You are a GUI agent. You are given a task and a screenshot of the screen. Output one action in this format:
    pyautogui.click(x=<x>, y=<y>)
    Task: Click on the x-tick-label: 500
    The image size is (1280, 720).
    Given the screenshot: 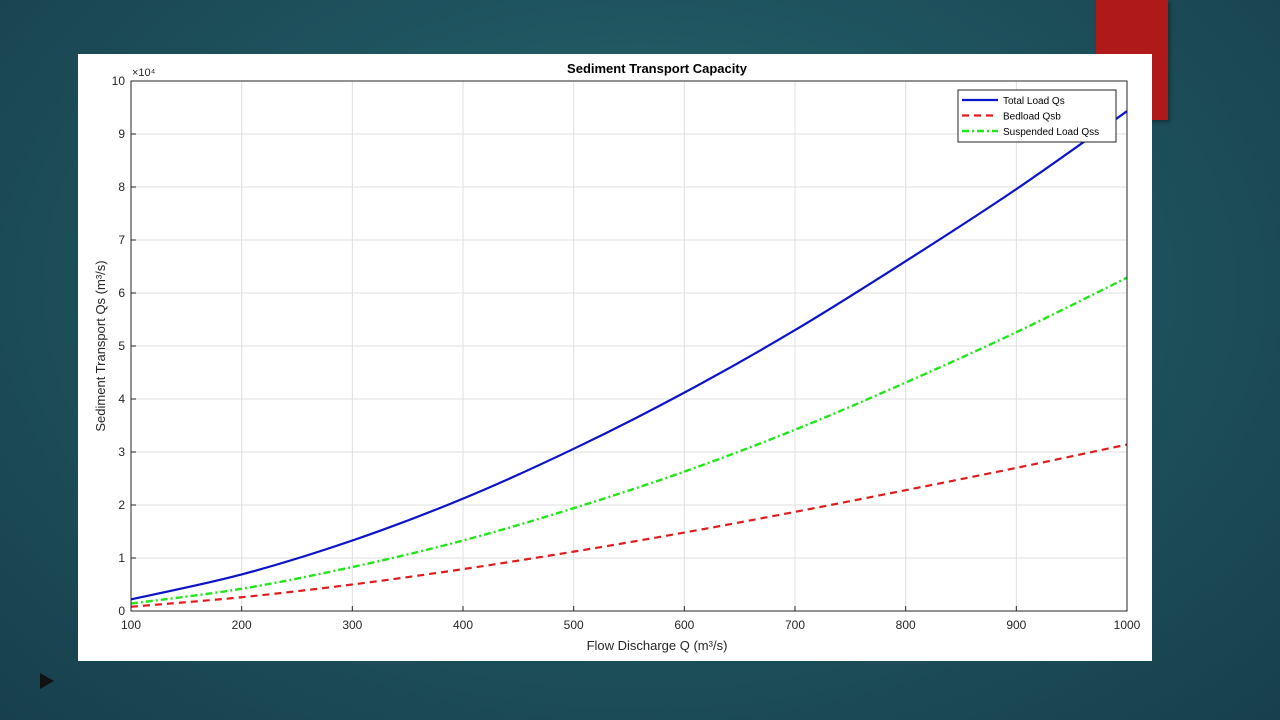 What is the action you would take?
    pyautogui.click(x=574, y=625)
    